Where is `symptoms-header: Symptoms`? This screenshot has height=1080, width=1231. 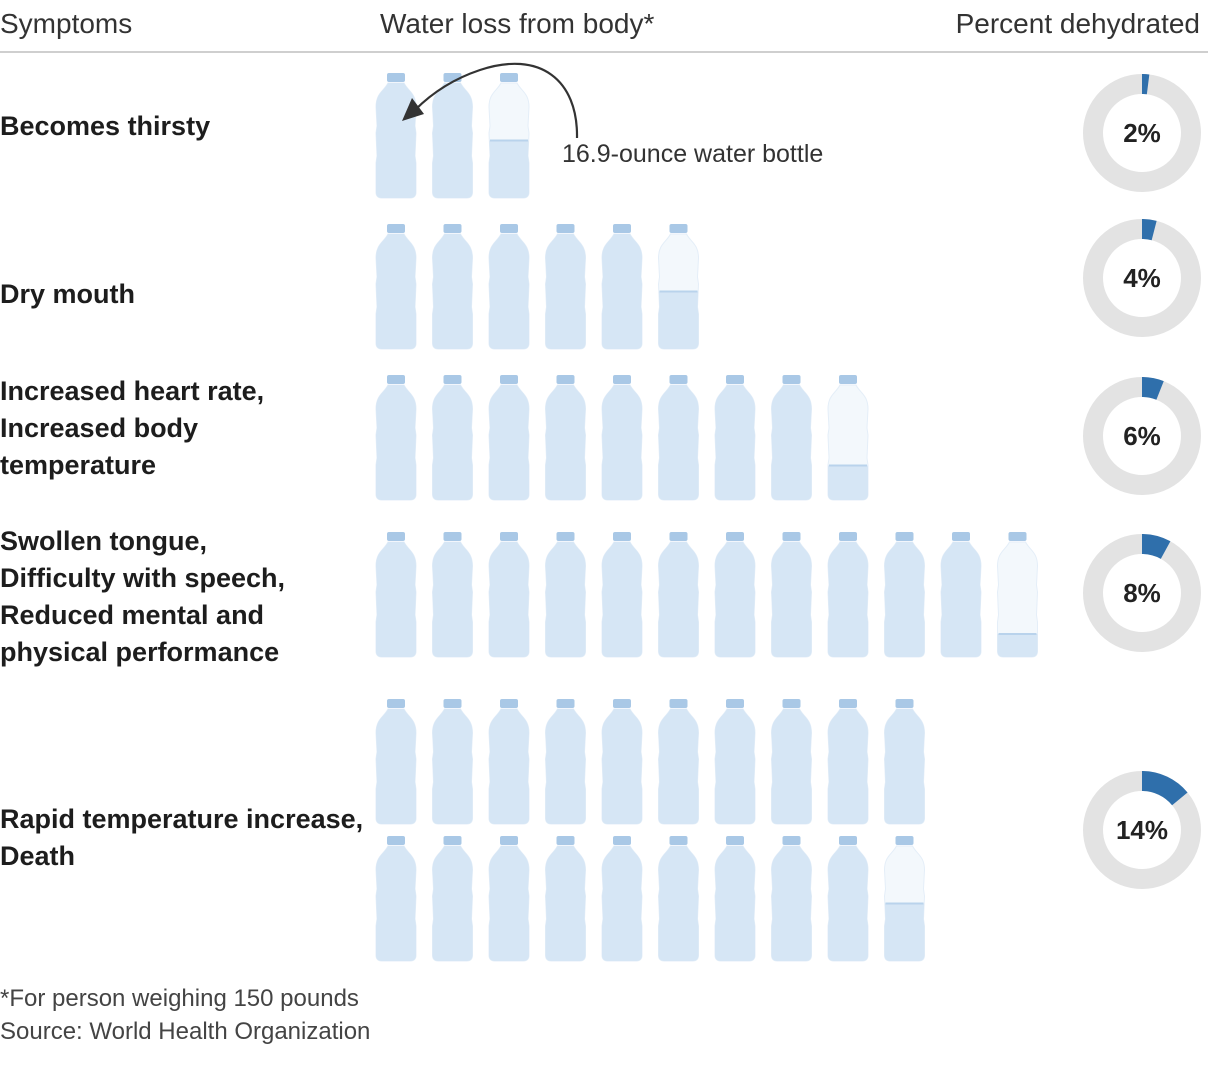 symptoms-header: Symptoms is located at coordinates (66, 23).